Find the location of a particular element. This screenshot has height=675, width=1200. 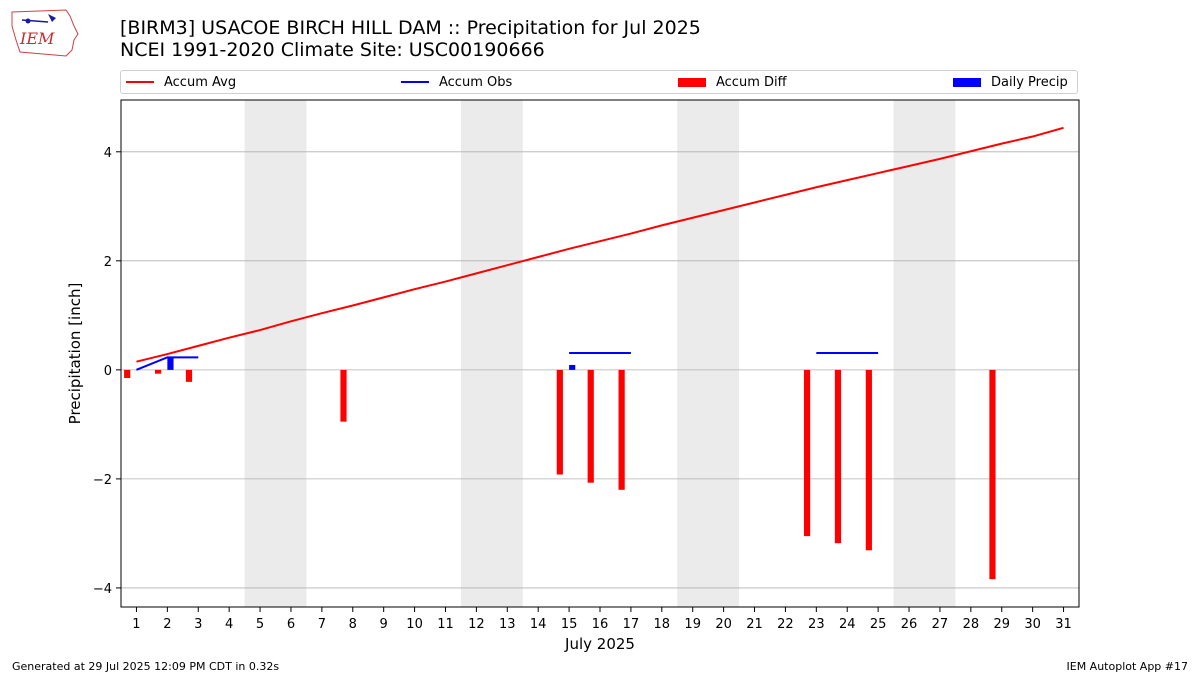

y-tick-label: 0 is located at coordinates (108, 371).